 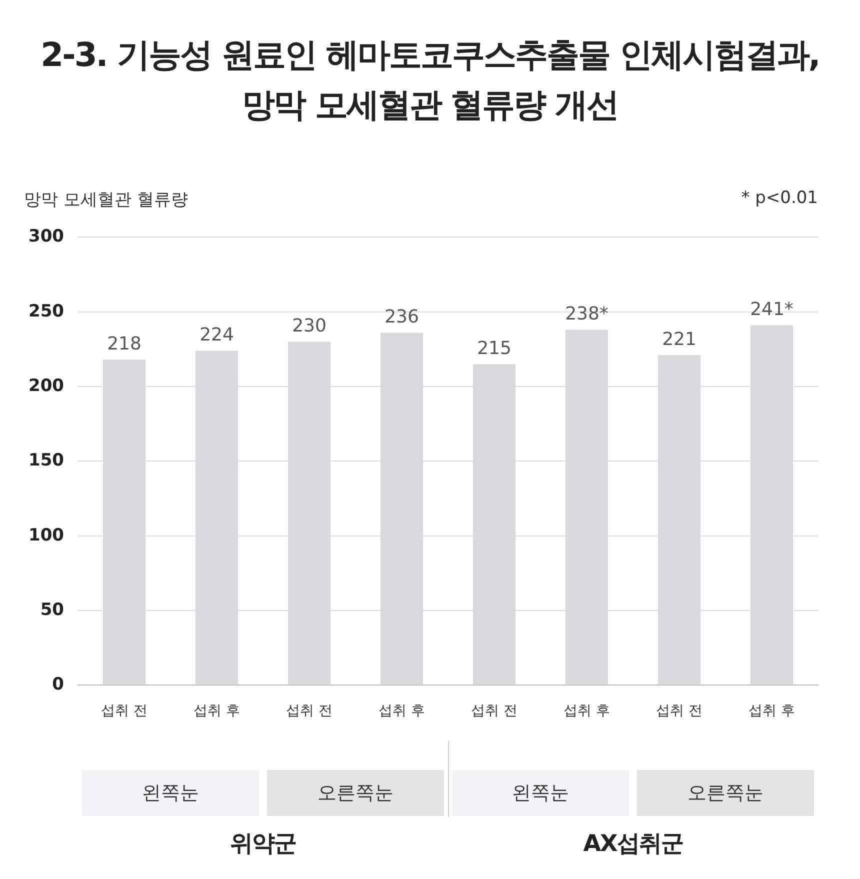 I want to click on data-label: 218, so click(x=124, y=343).